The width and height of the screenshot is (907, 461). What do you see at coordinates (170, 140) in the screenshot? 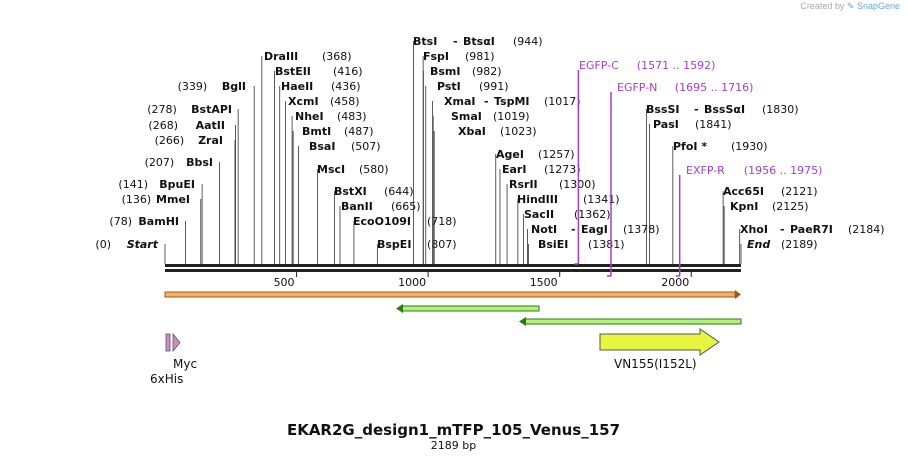
I see `site-pos-ZraI: (266)` at bounding box center [170, 140].